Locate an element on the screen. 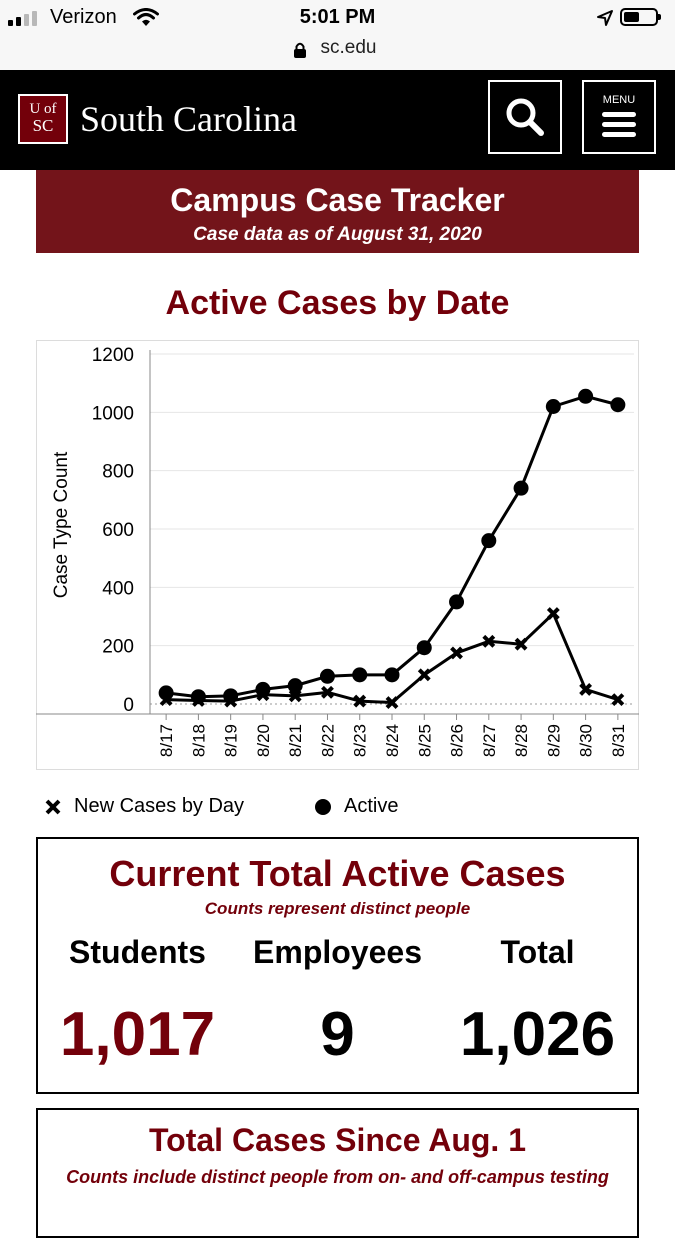 The image size is (675, 1238). x-tick-label: 8/19 is located at coordinates (231, 740).